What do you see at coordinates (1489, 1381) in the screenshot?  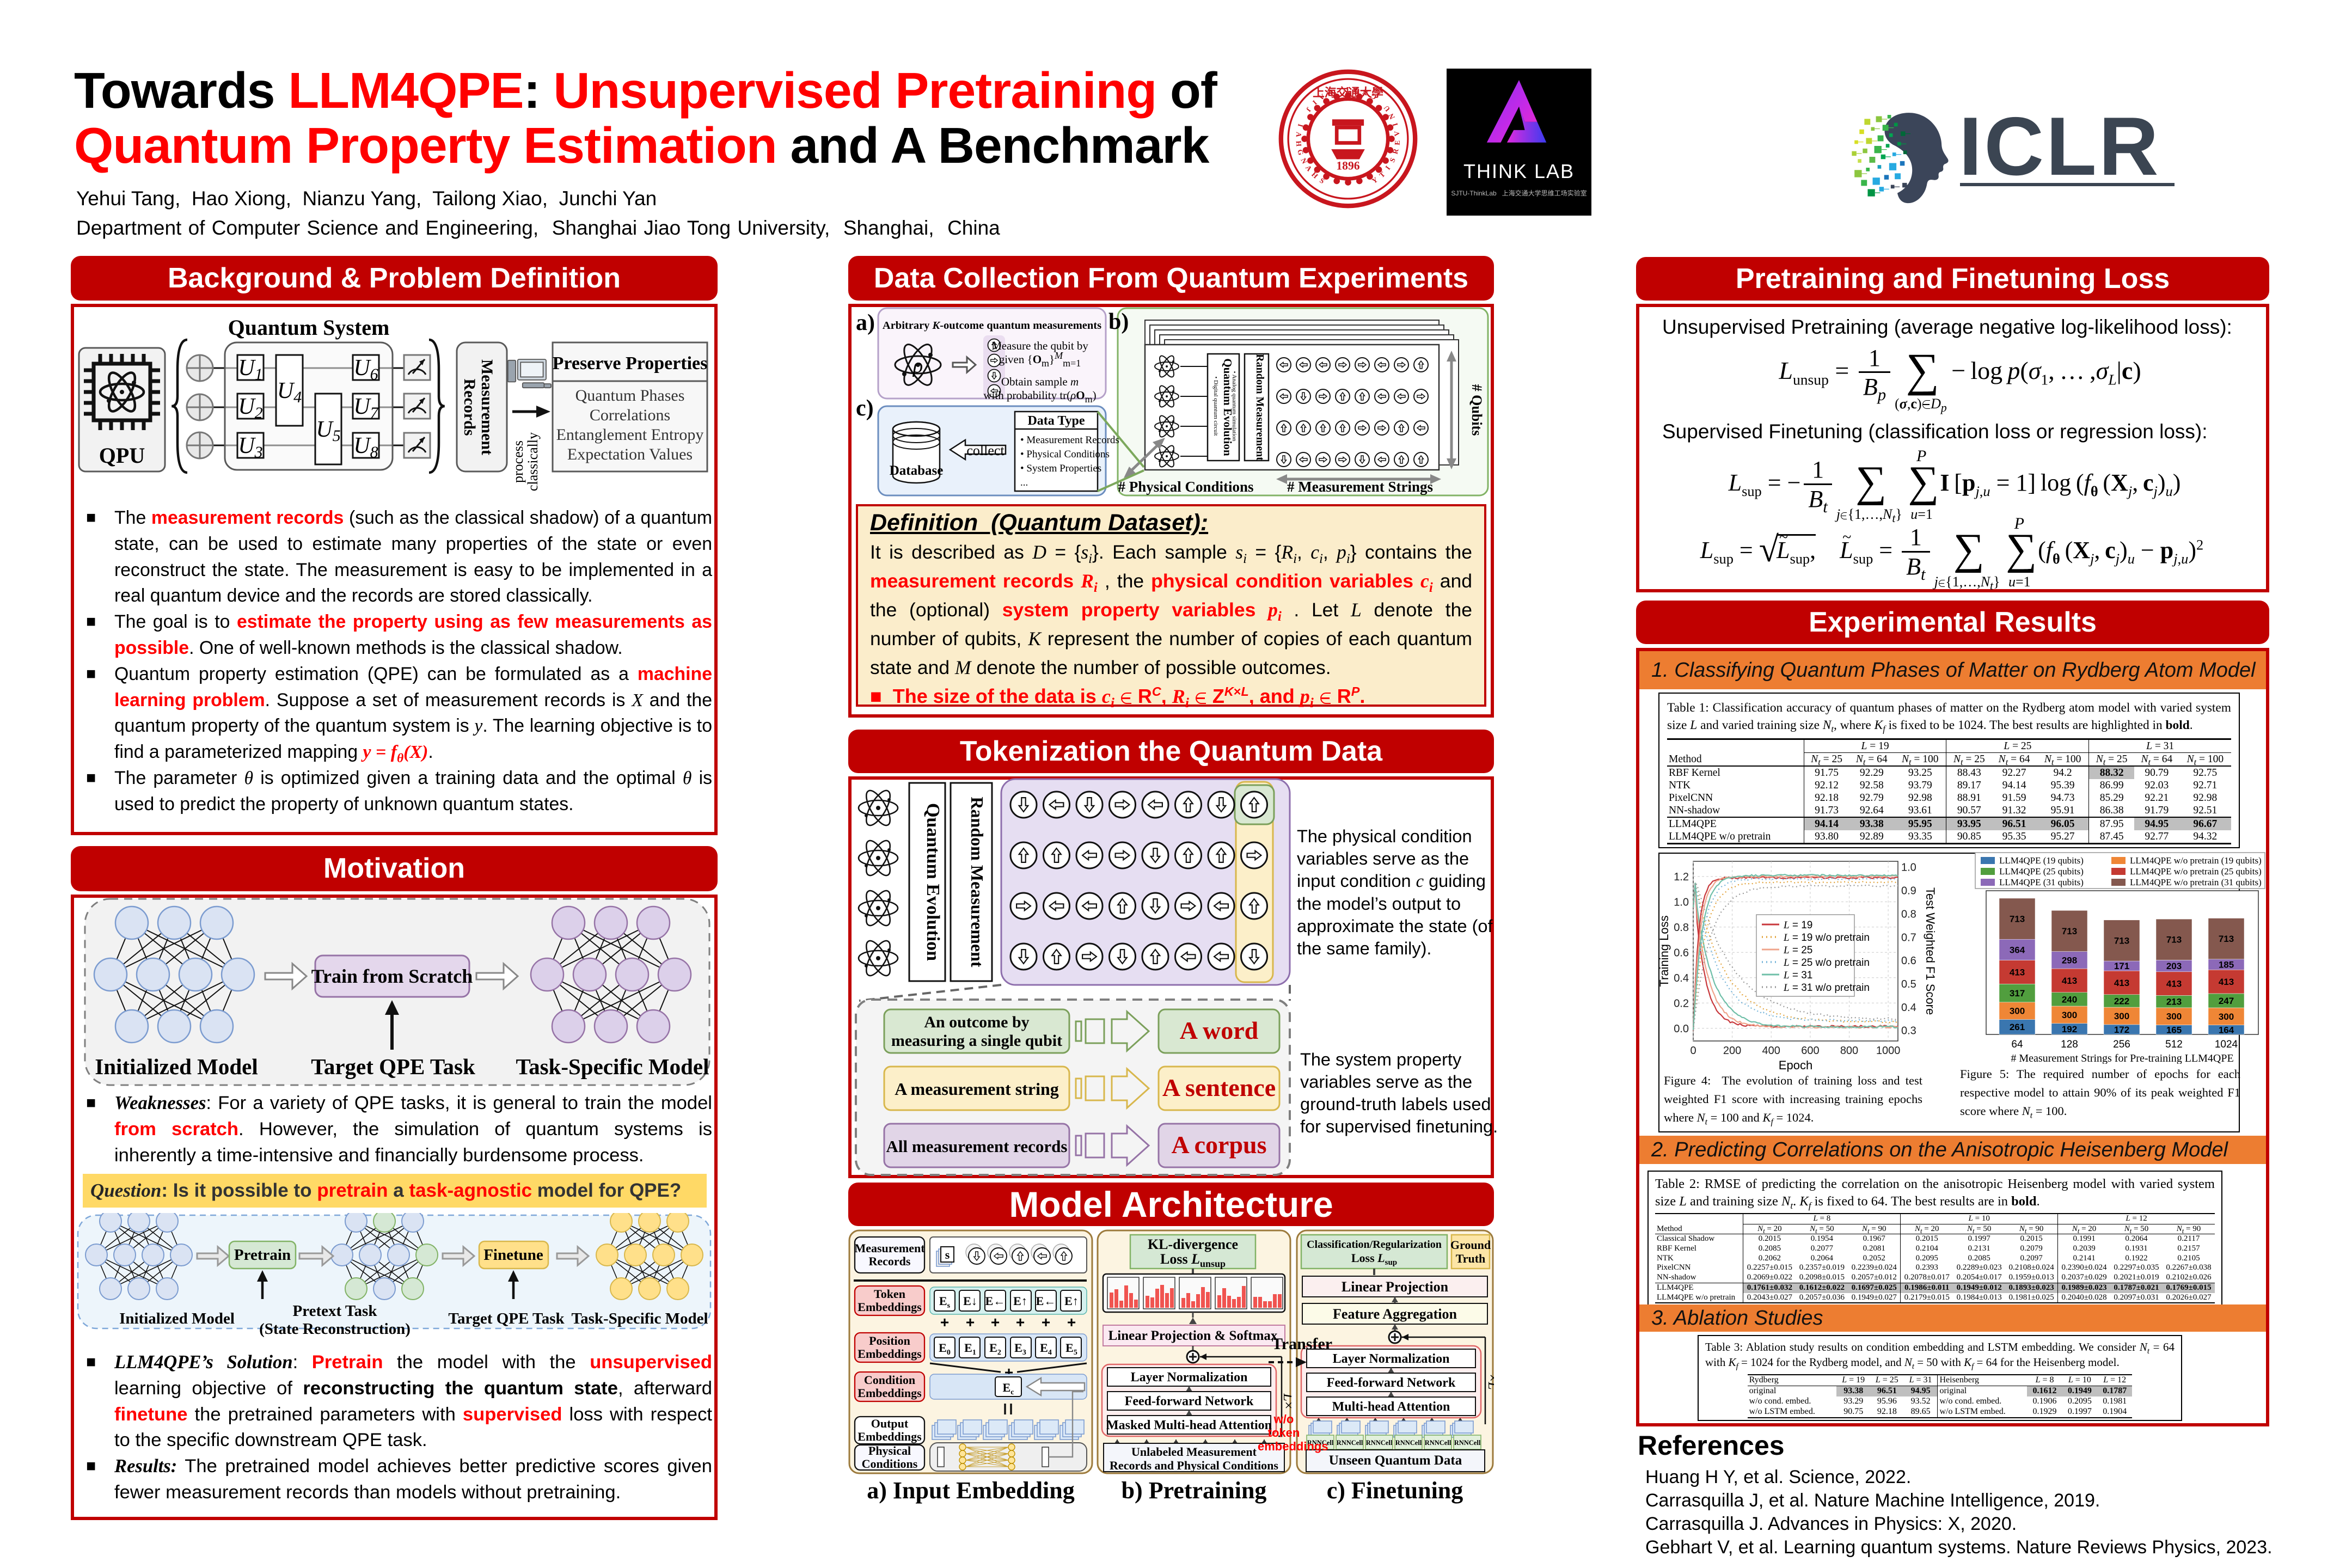 I see `svg-text: ×L` at bounding box center [1489, 1381].